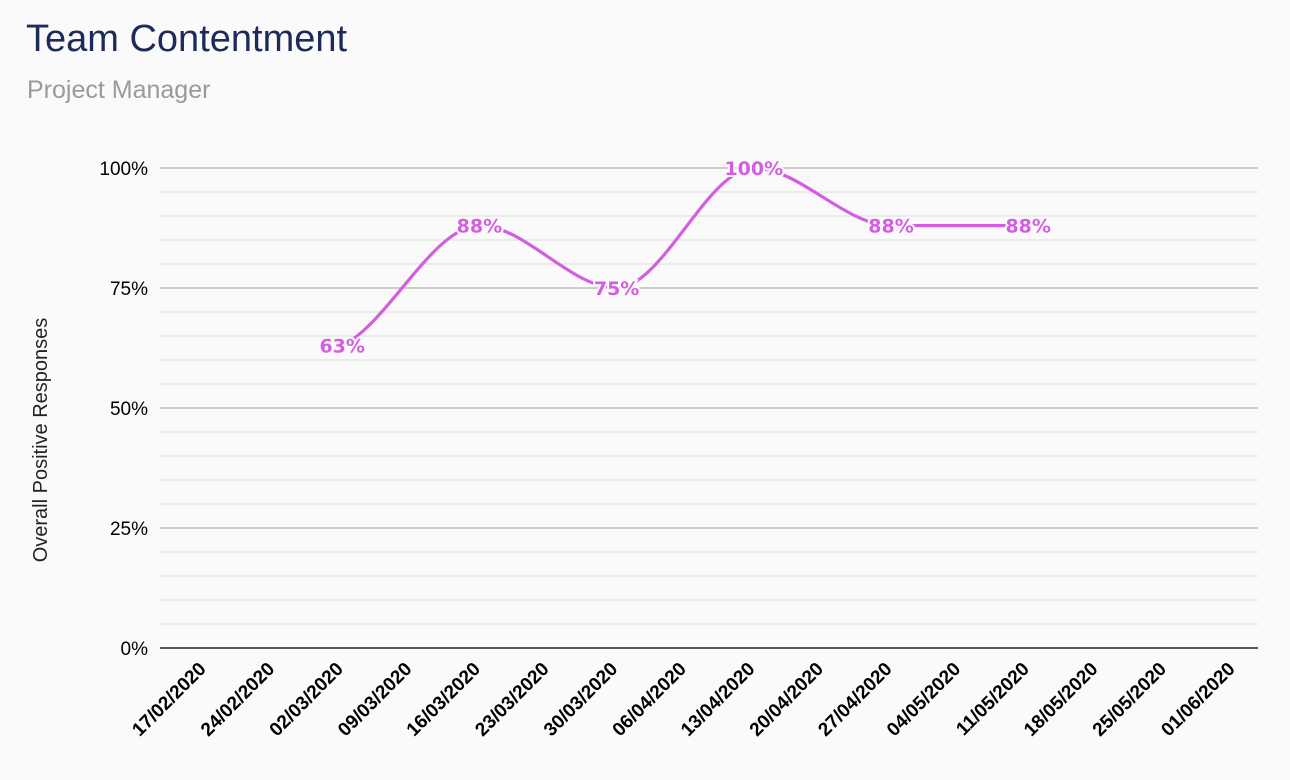 This screenshot has width=1290, height=780. Describe the element at coordinates (135, 649) in the screenshot. I see `y-tick-label: 0%` at that location.